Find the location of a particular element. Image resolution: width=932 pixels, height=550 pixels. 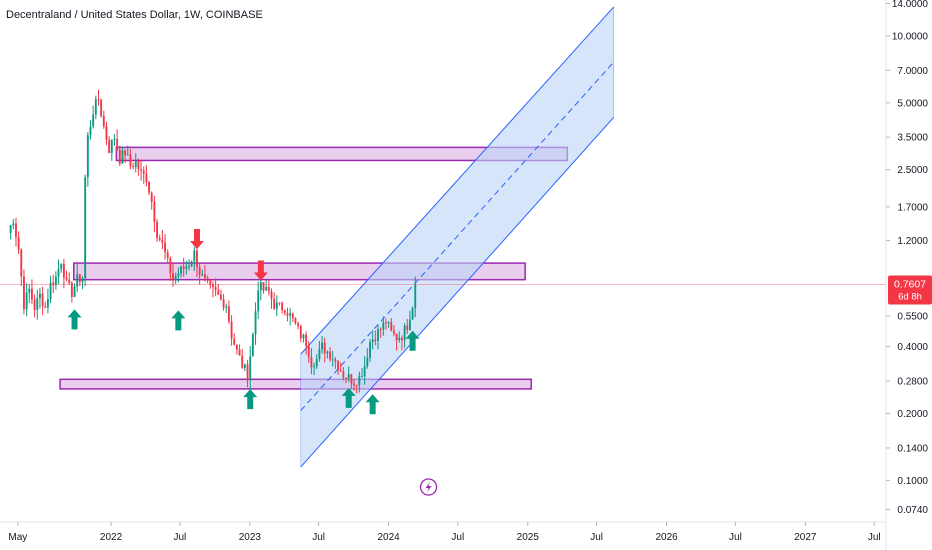

price-badge is located at coordinates (910, 290).